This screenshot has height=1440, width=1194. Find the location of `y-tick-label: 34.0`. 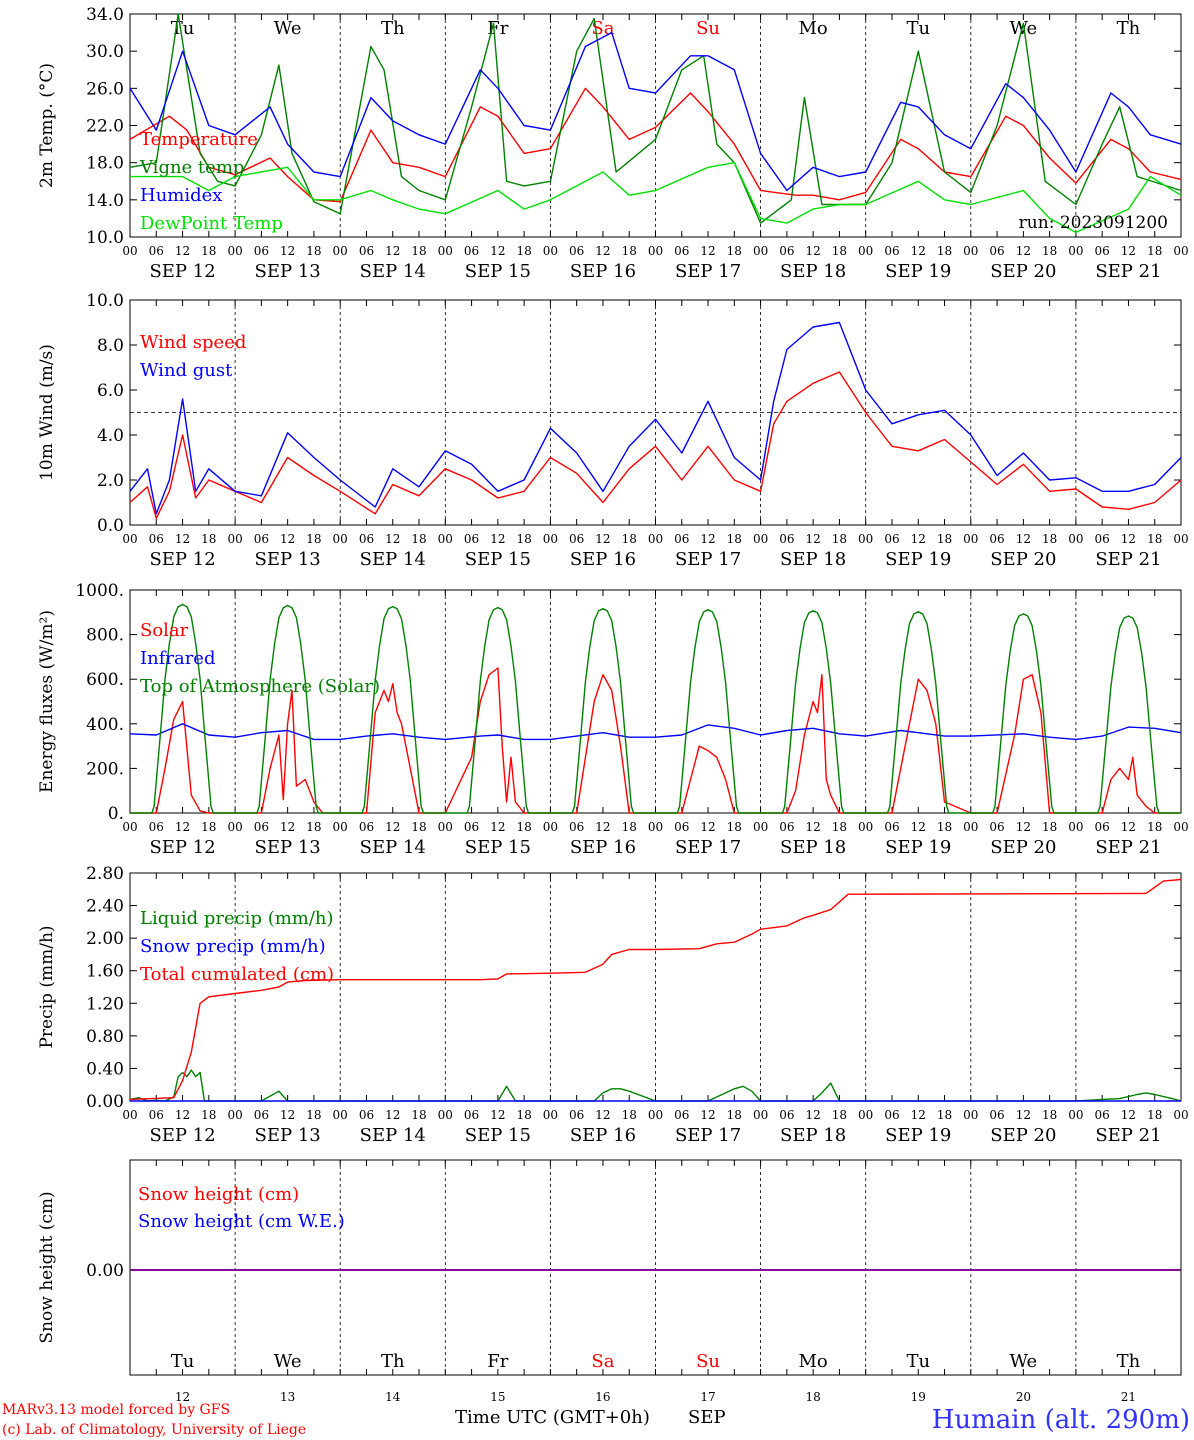

y-tick-label: 34.0 is located at coordinates (105, 15).